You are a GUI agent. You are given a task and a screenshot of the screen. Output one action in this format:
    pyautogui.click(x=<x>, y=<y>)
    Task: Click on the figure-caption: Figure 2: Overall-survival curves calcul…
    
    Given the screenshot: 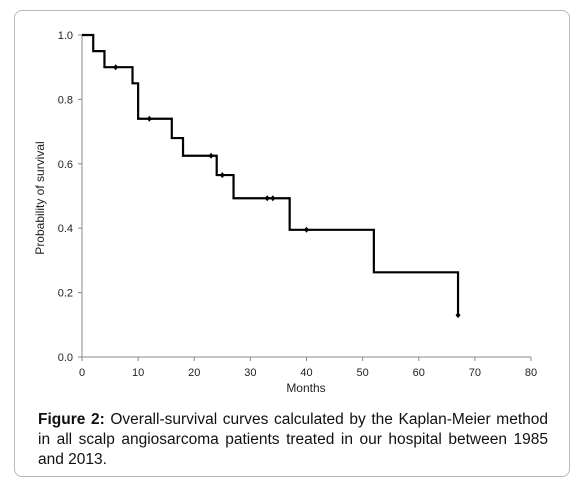 What is the action you would take?
    pyautogui.click(x=293, y=440)
    